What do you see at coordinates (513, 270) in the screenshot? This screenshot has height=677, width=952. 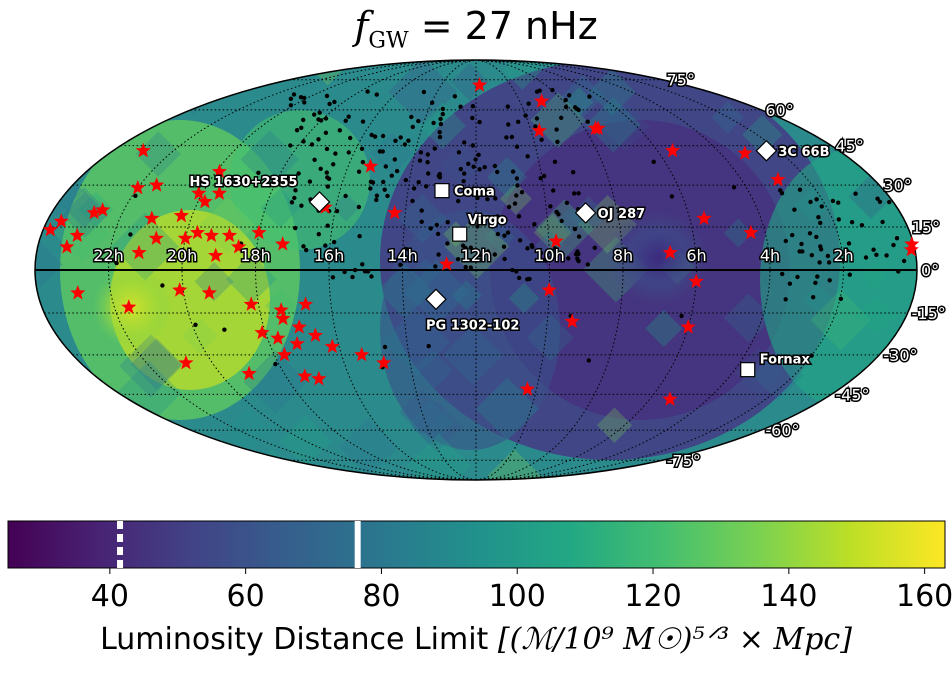 I see `ra-gridline` at bounding box center [513, 270].